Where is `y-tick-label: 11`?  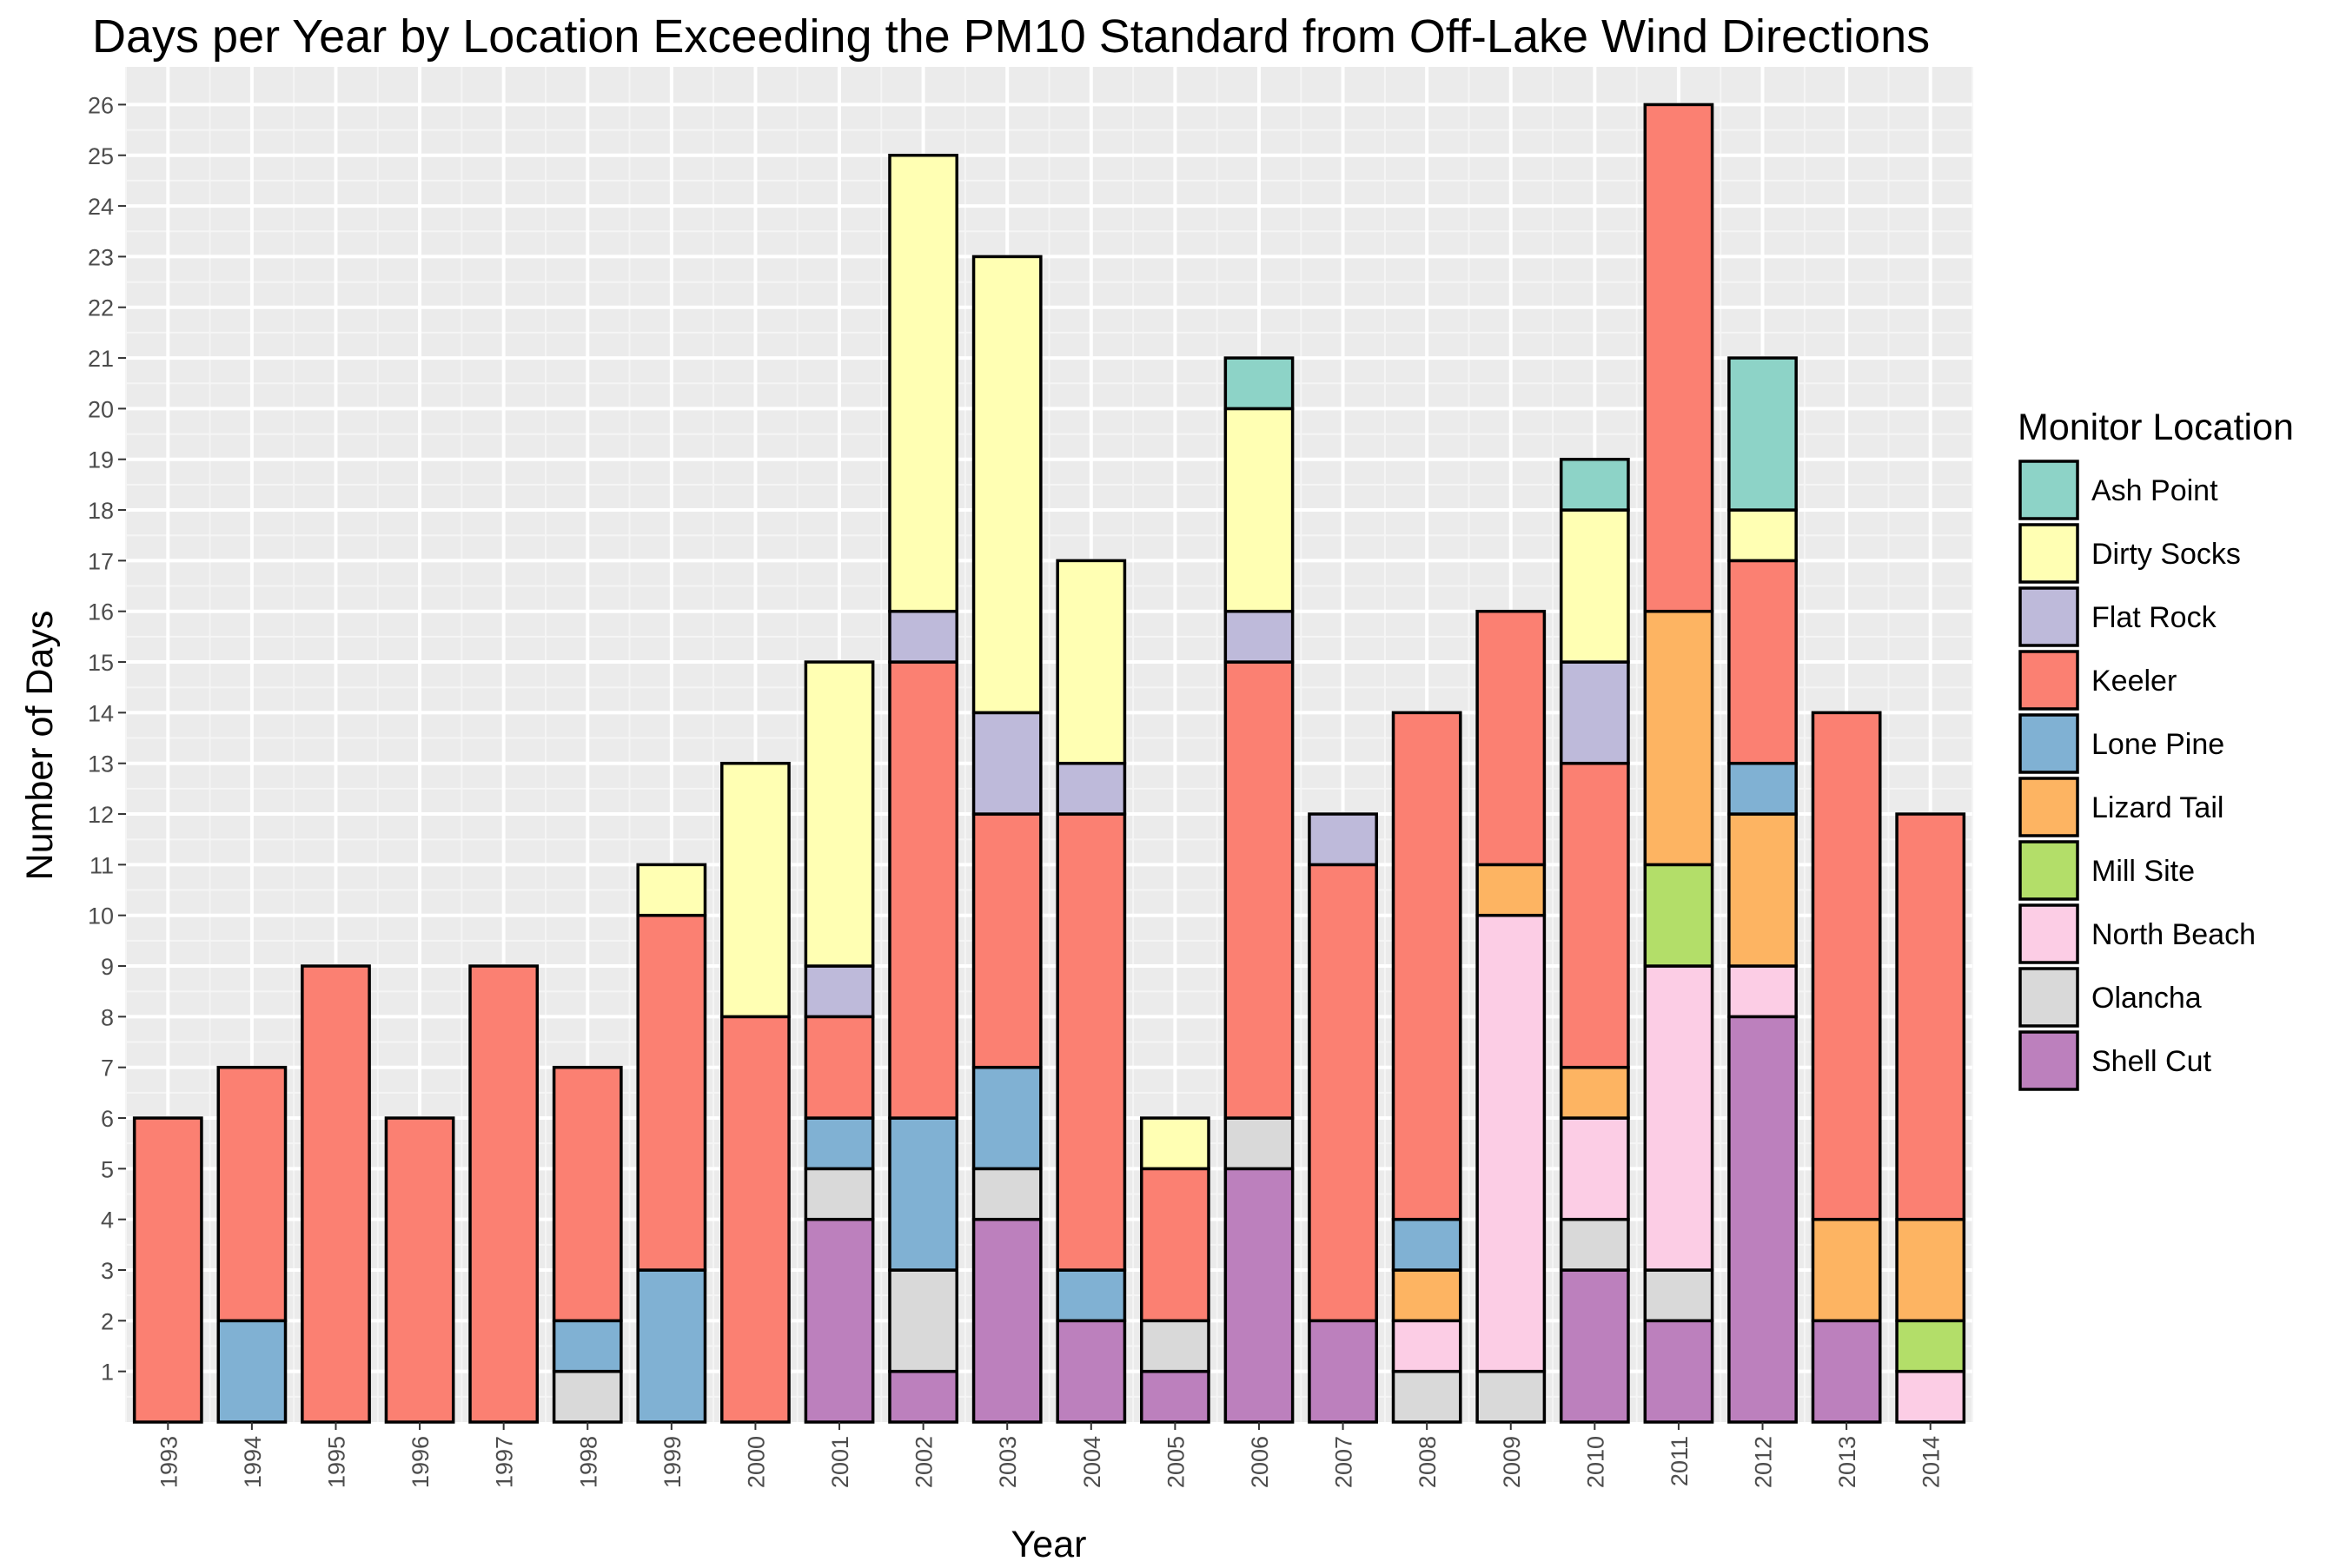
y-tick-label: 11 is located at coordinates (101, 865).